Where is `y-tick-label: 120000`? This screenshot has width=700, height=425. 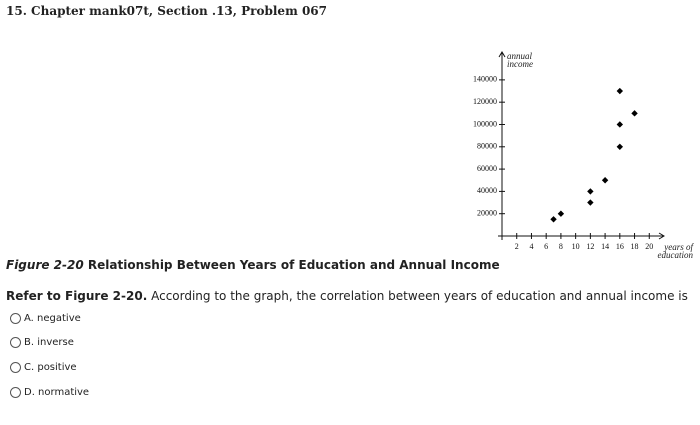
y-tick-label: 120000 is located at coordinates (485, 101).